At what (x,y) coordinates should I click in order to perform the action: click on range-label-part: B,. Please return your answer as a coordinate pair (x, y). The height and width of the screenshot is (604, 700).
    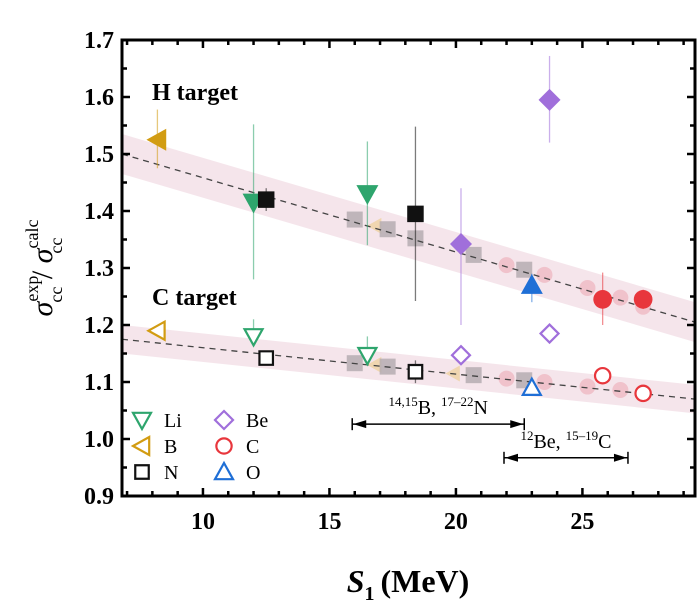
    Looking at the image, I should click on (429, 408).